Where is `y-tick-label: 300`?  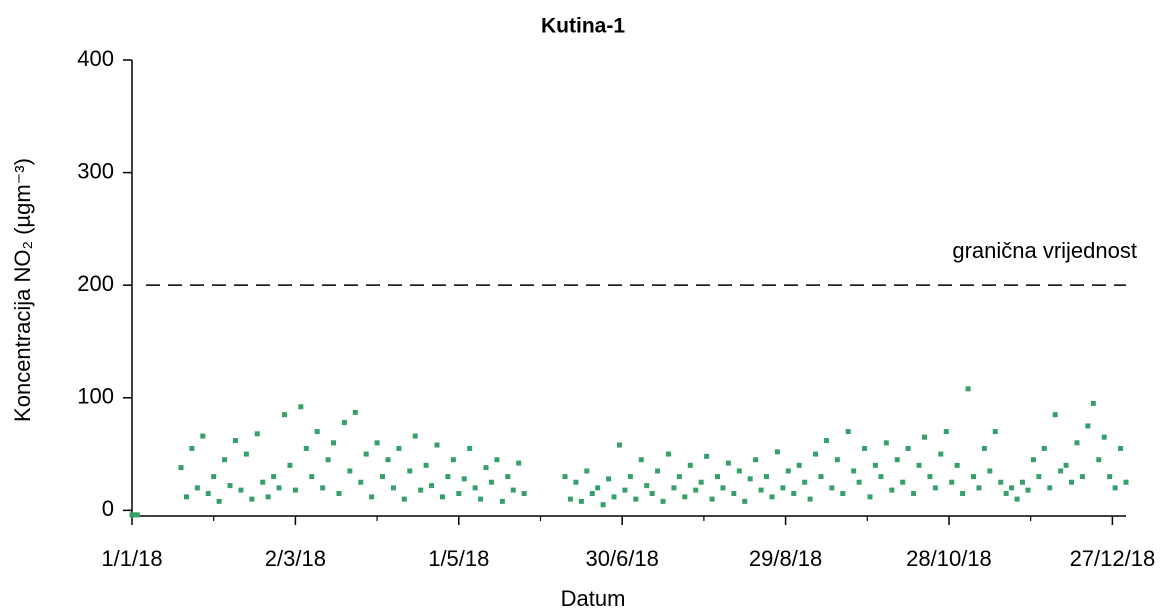
y-tick-label: 300 is located at coordinates (95, 170).